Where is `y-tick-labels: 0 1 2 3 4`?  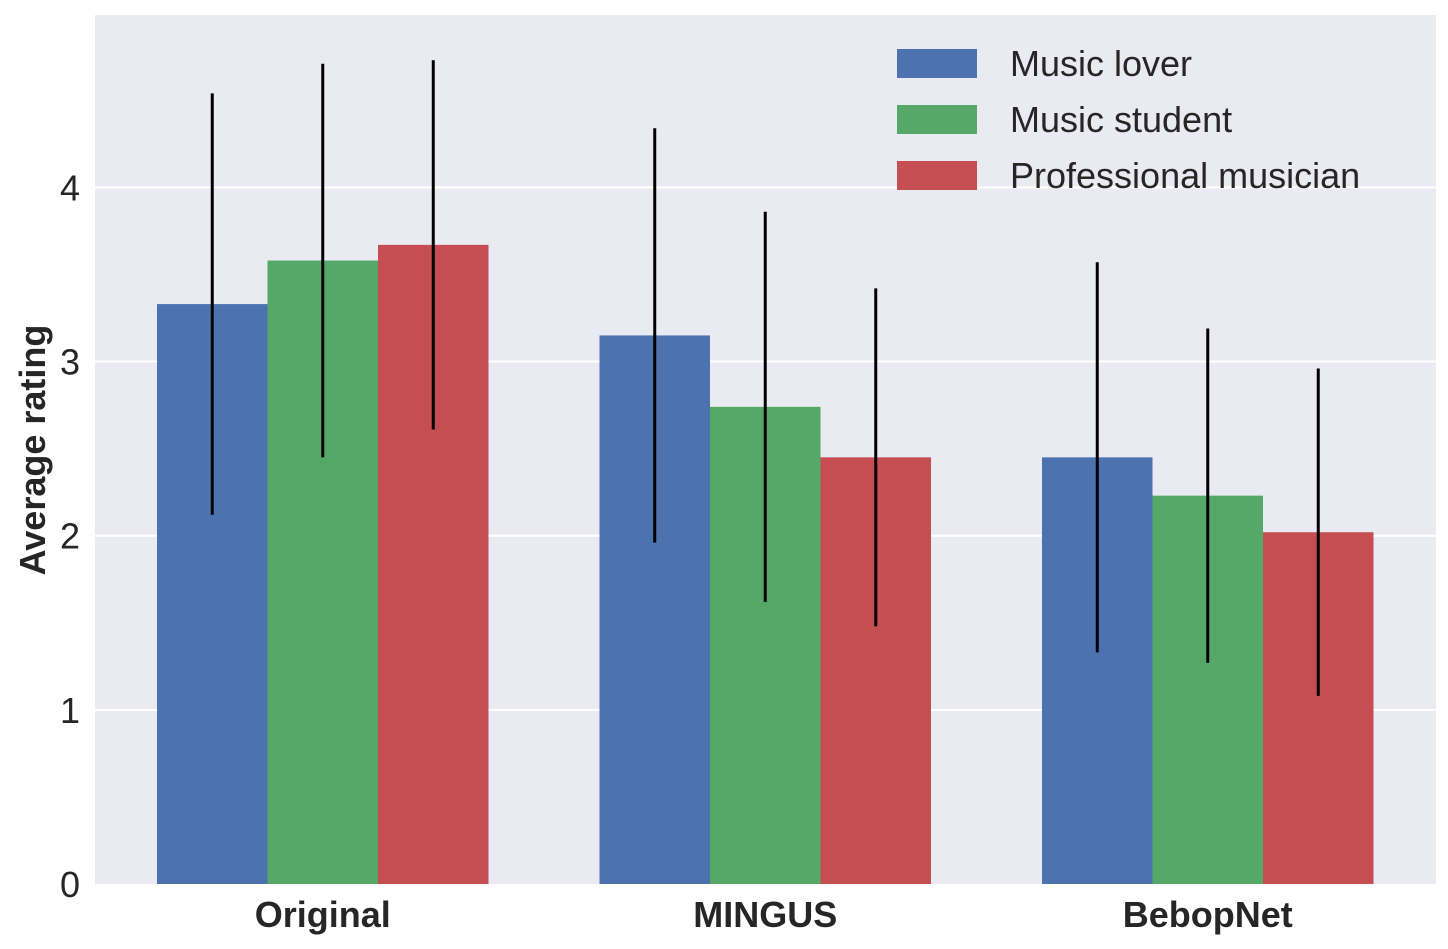
y-tick-labels: 0 1 2 3 4 is located at coordinates (70, 536).